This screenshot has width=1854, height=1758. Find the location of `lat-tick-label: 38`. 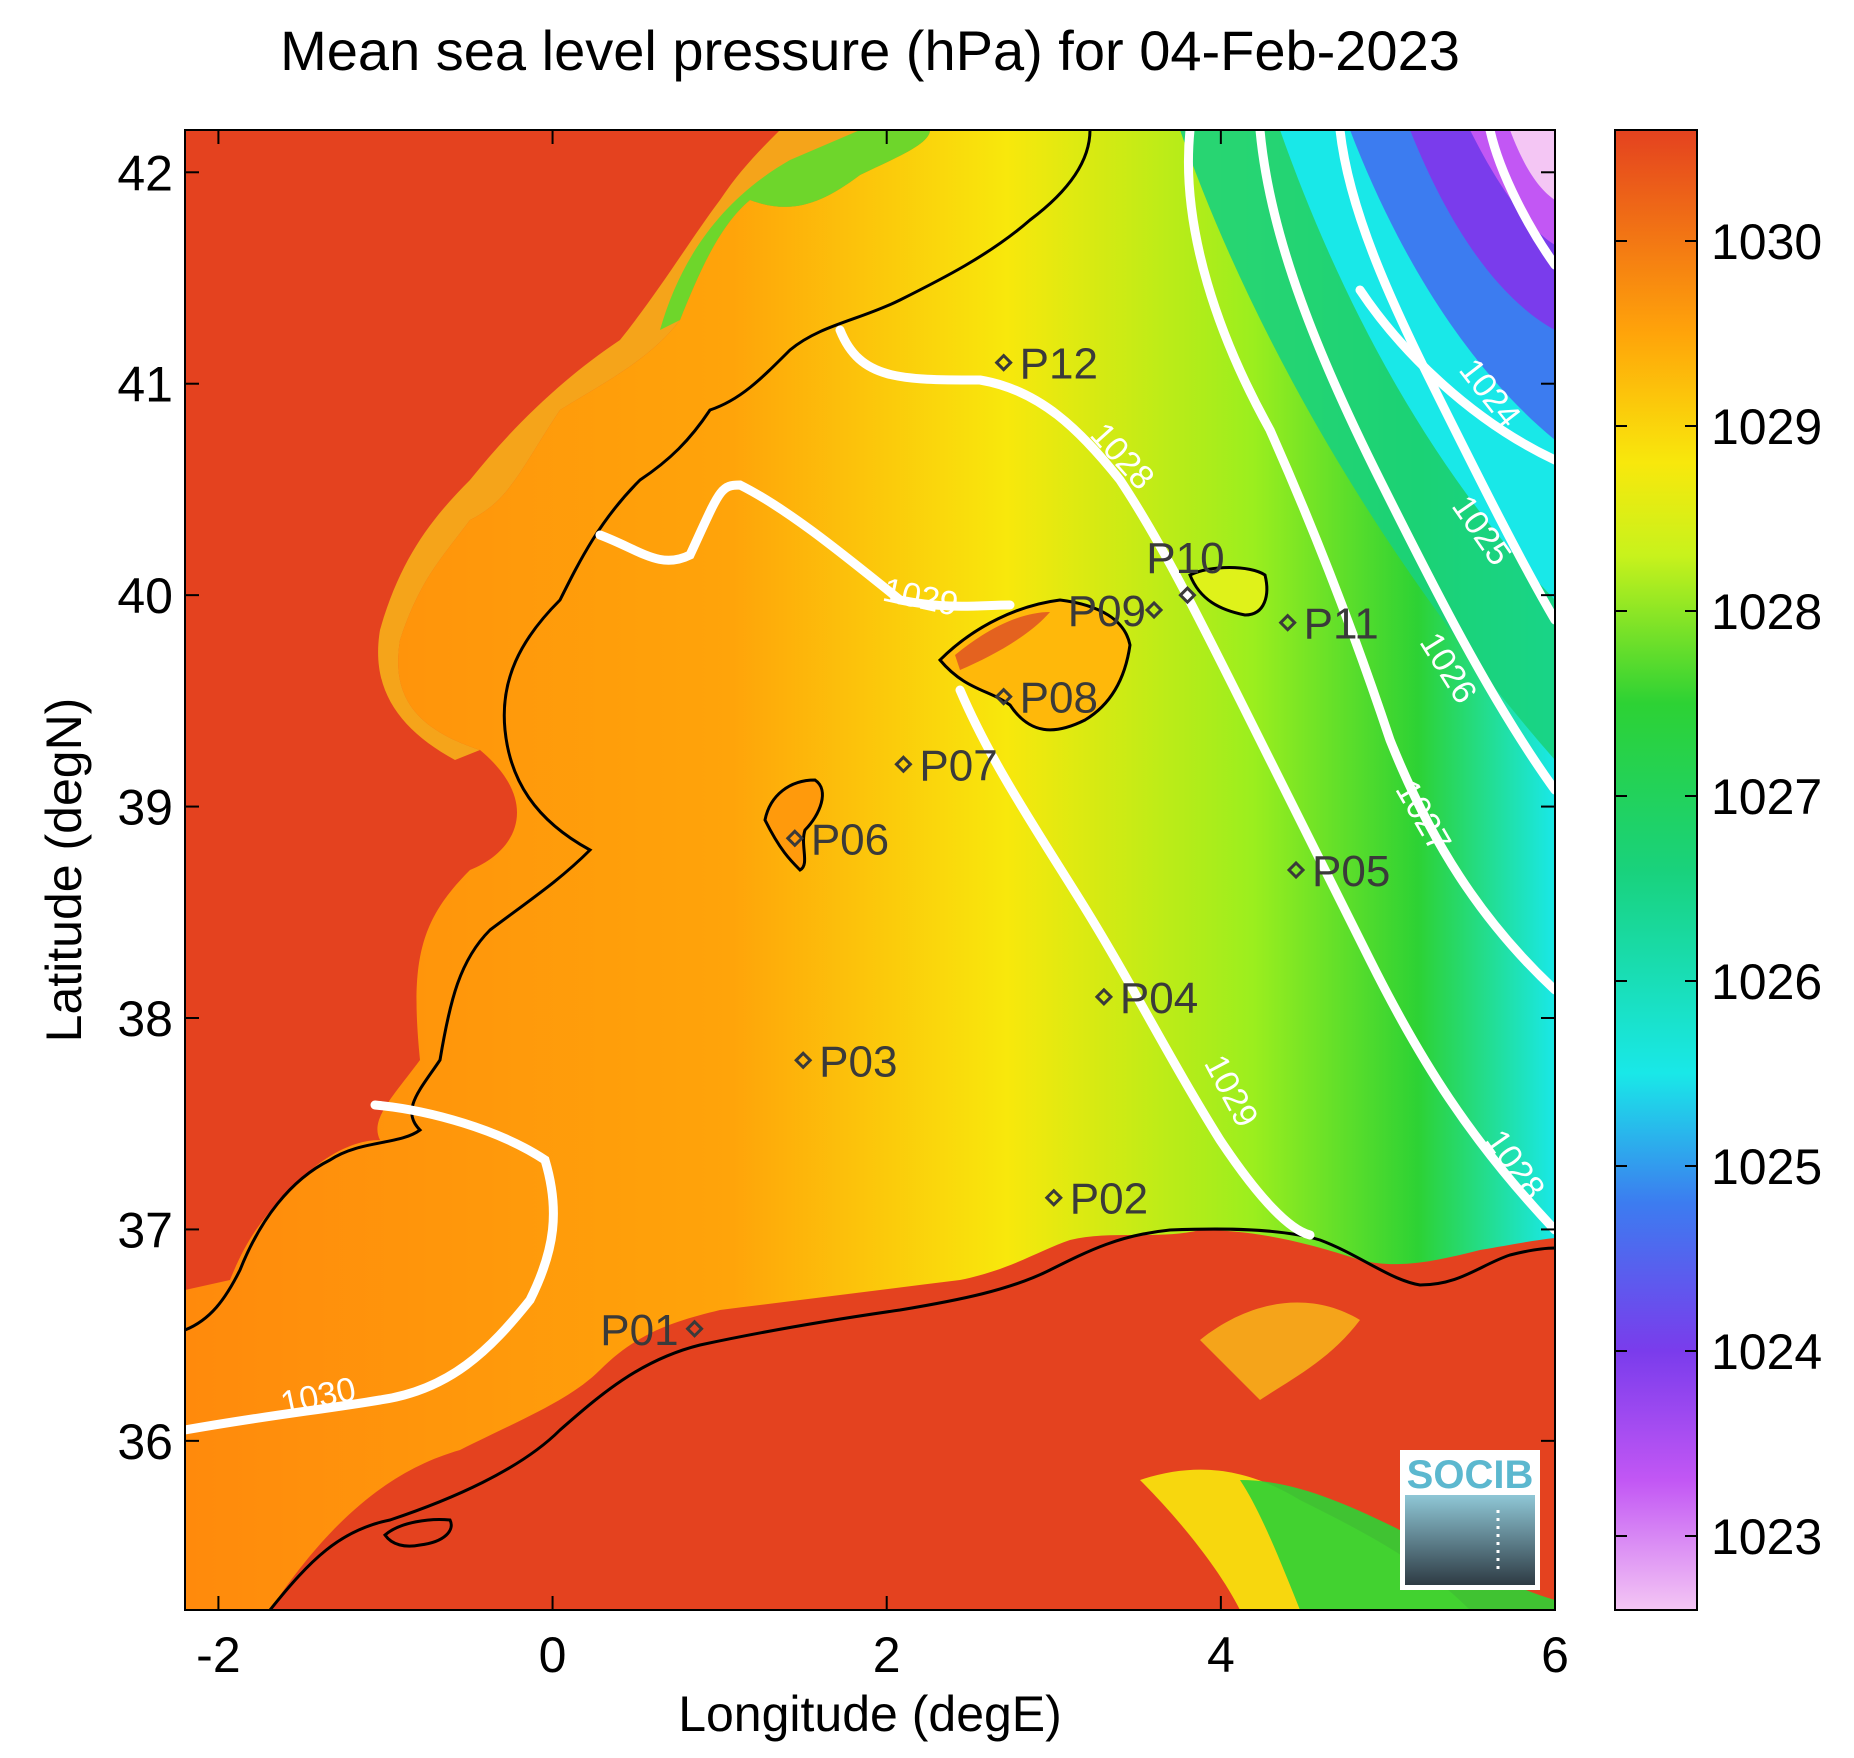

lat-tick-label: 38 is located at coordinates (145, 1019).